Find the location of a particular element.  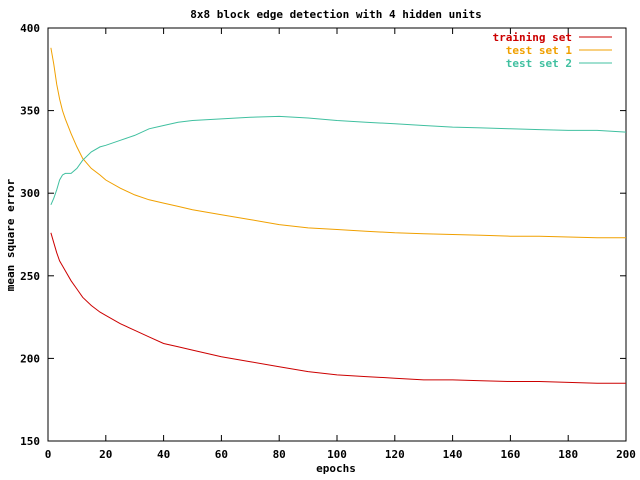

x-tick-label: 80 is located at coordinates (279, 454).